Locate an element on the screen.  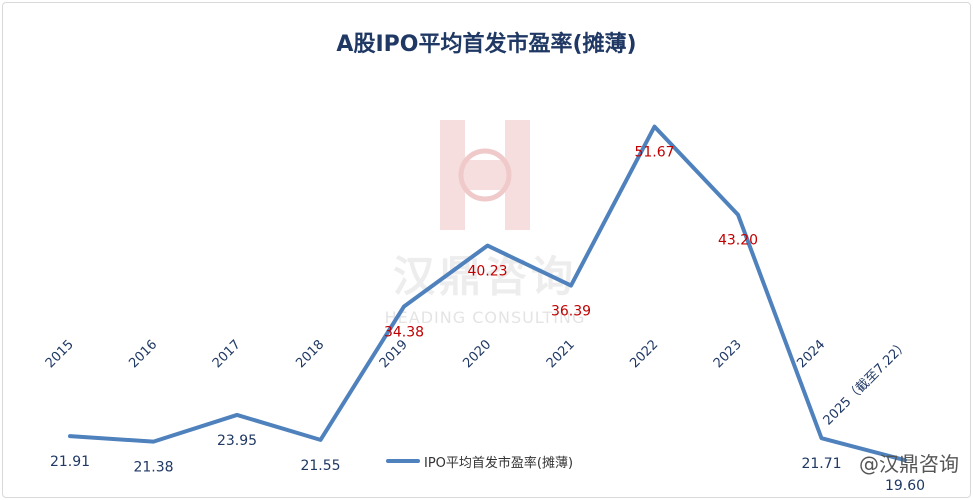
data-label: 43.20 is located at coordinates (738, 241).